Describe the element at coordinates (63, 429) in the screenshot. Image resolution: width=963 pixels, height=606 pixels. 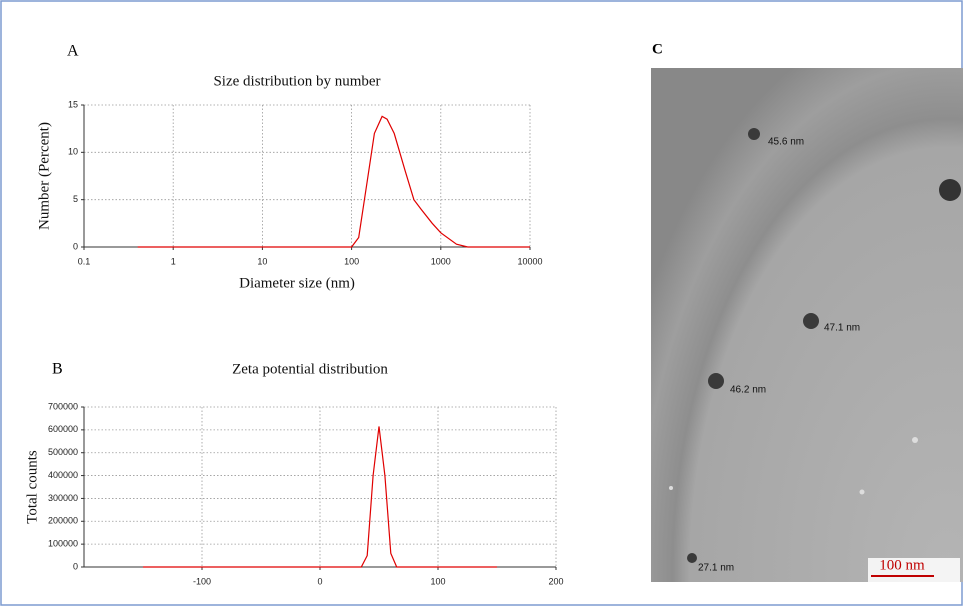
I see `y-tick-label: 600000` at that location.